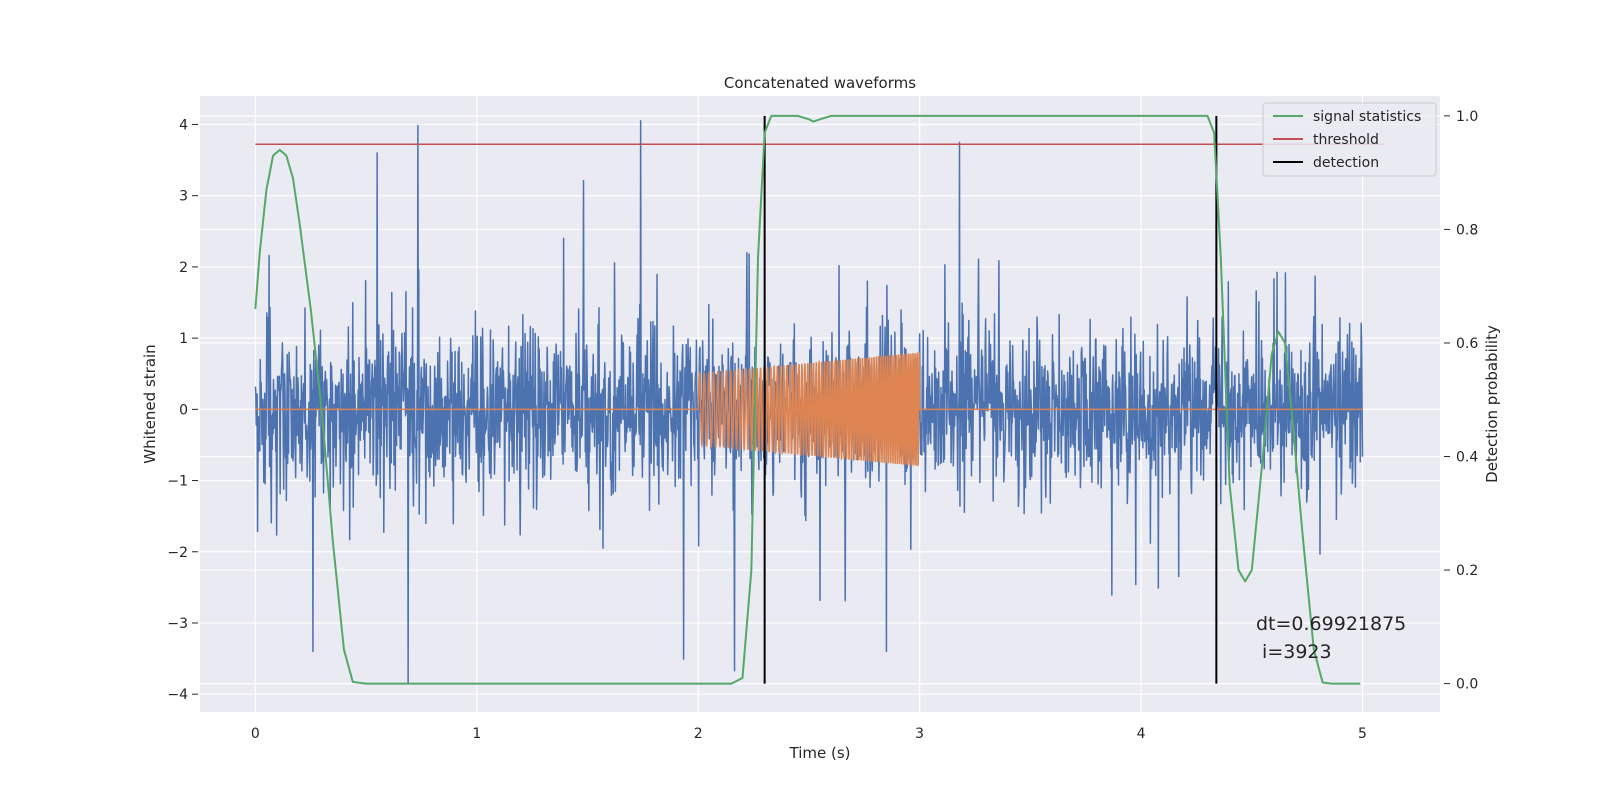  What do you see at coordinates (1467, 344) in the screenshot?
I see `y2-tick-label: 0.6` at bounding box center [1467, 344].